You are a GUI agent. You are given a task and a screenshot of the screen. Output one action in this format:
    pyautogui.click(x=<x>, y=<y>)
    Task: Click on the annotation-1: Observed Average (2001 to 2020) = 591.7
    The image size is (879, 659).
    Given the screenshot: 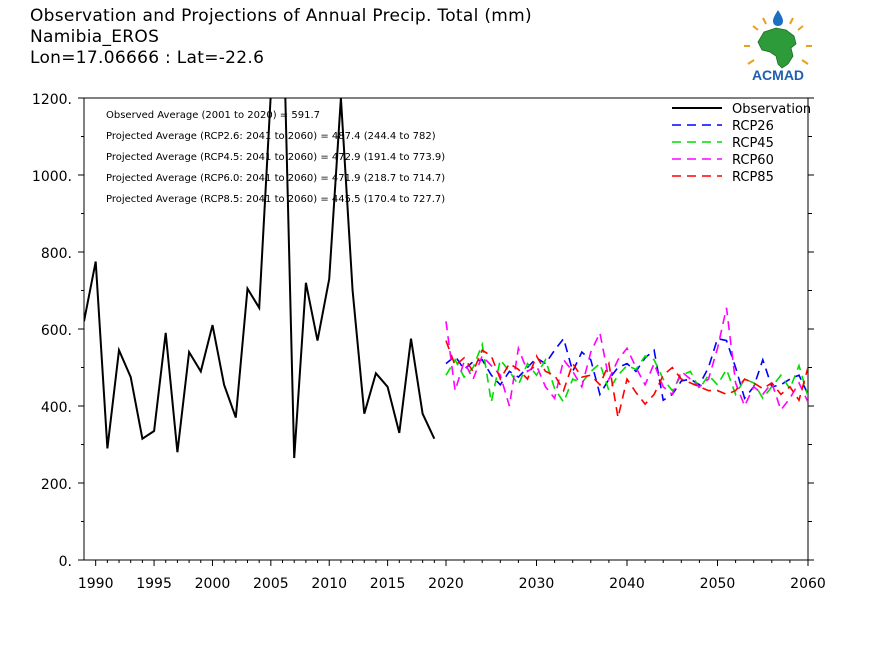 What is the action you would take?
    pyautogui.click(x=213, y=115)
    